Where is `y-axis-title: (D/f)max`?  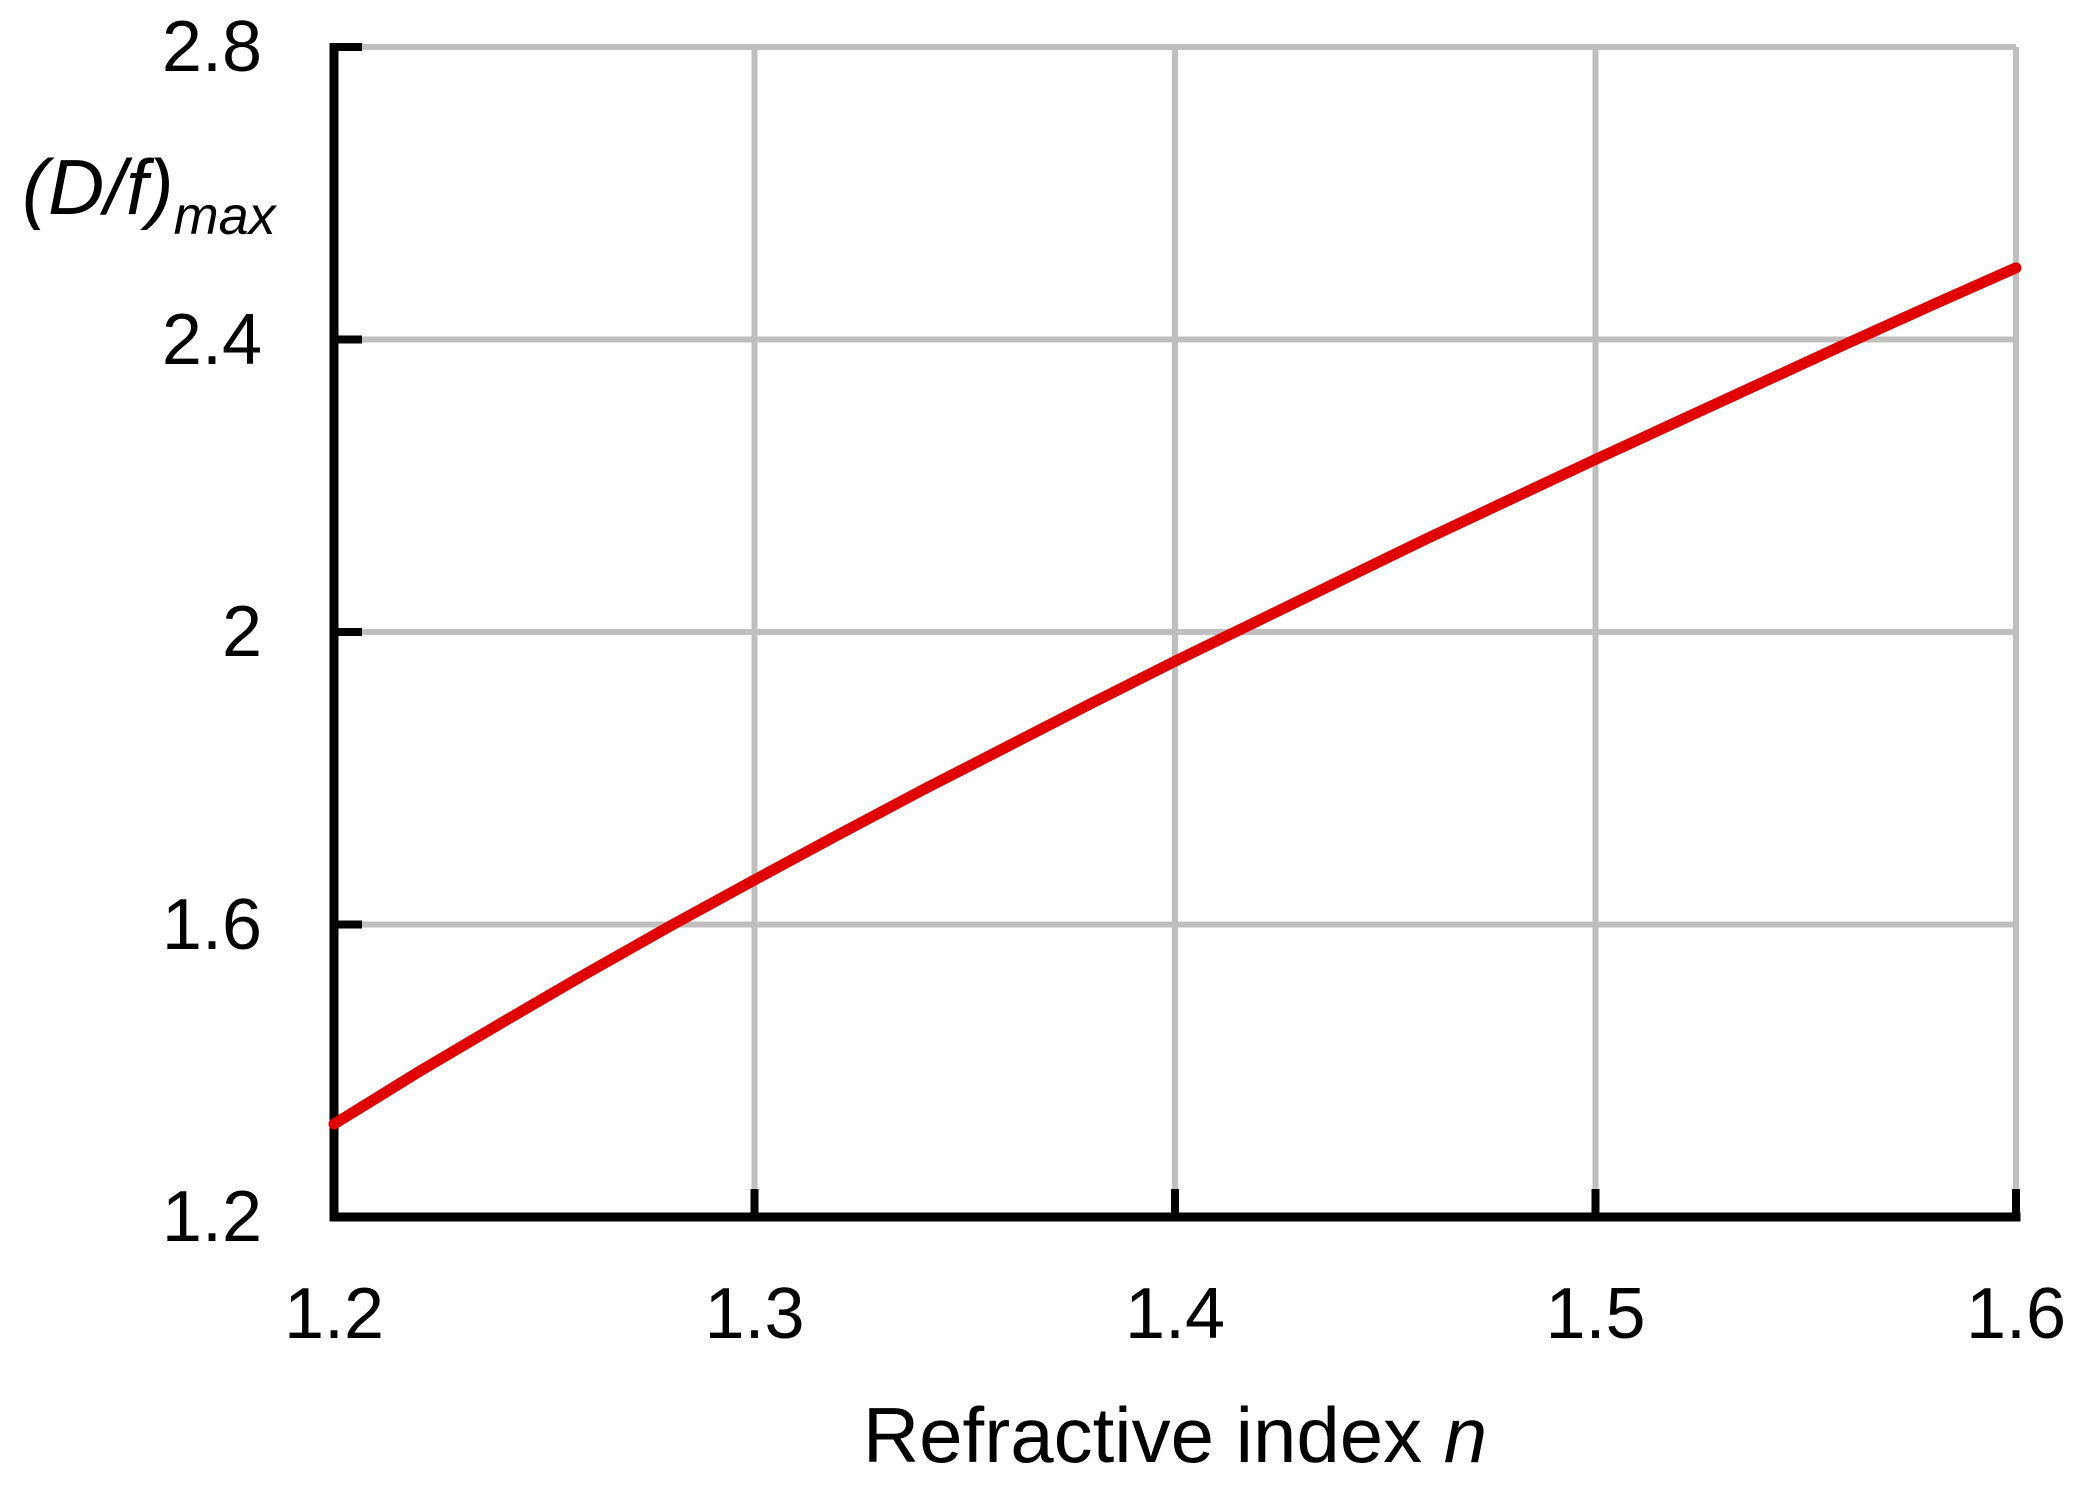 y-axis-title: (D/f)max is located at coordinates (149, 195).